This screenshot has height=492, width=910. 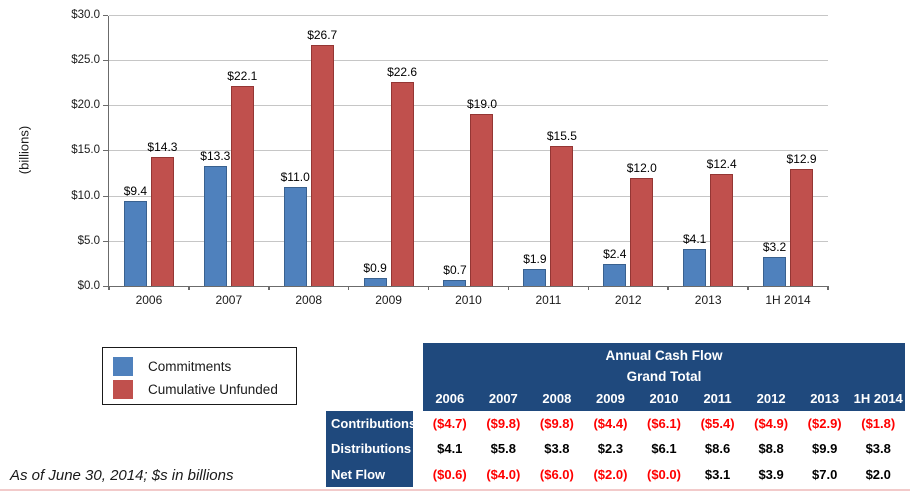 I want to click on y-axis-title: (billions), so click(x=24, y=150).